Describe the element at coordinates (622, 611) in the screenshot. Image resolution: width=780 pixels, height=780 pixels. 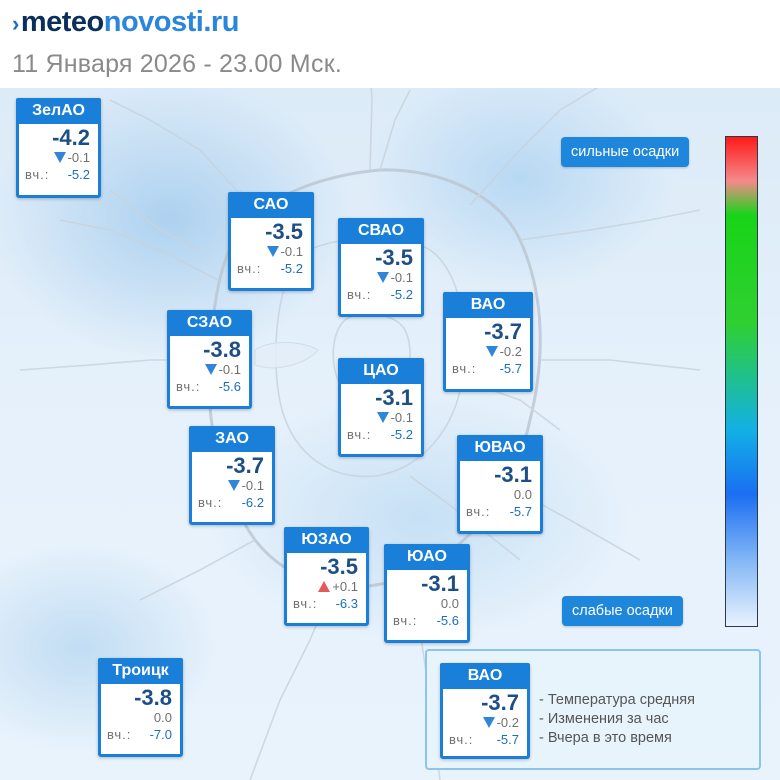
I see `precip-weak-label: слабые осадки` at that location.